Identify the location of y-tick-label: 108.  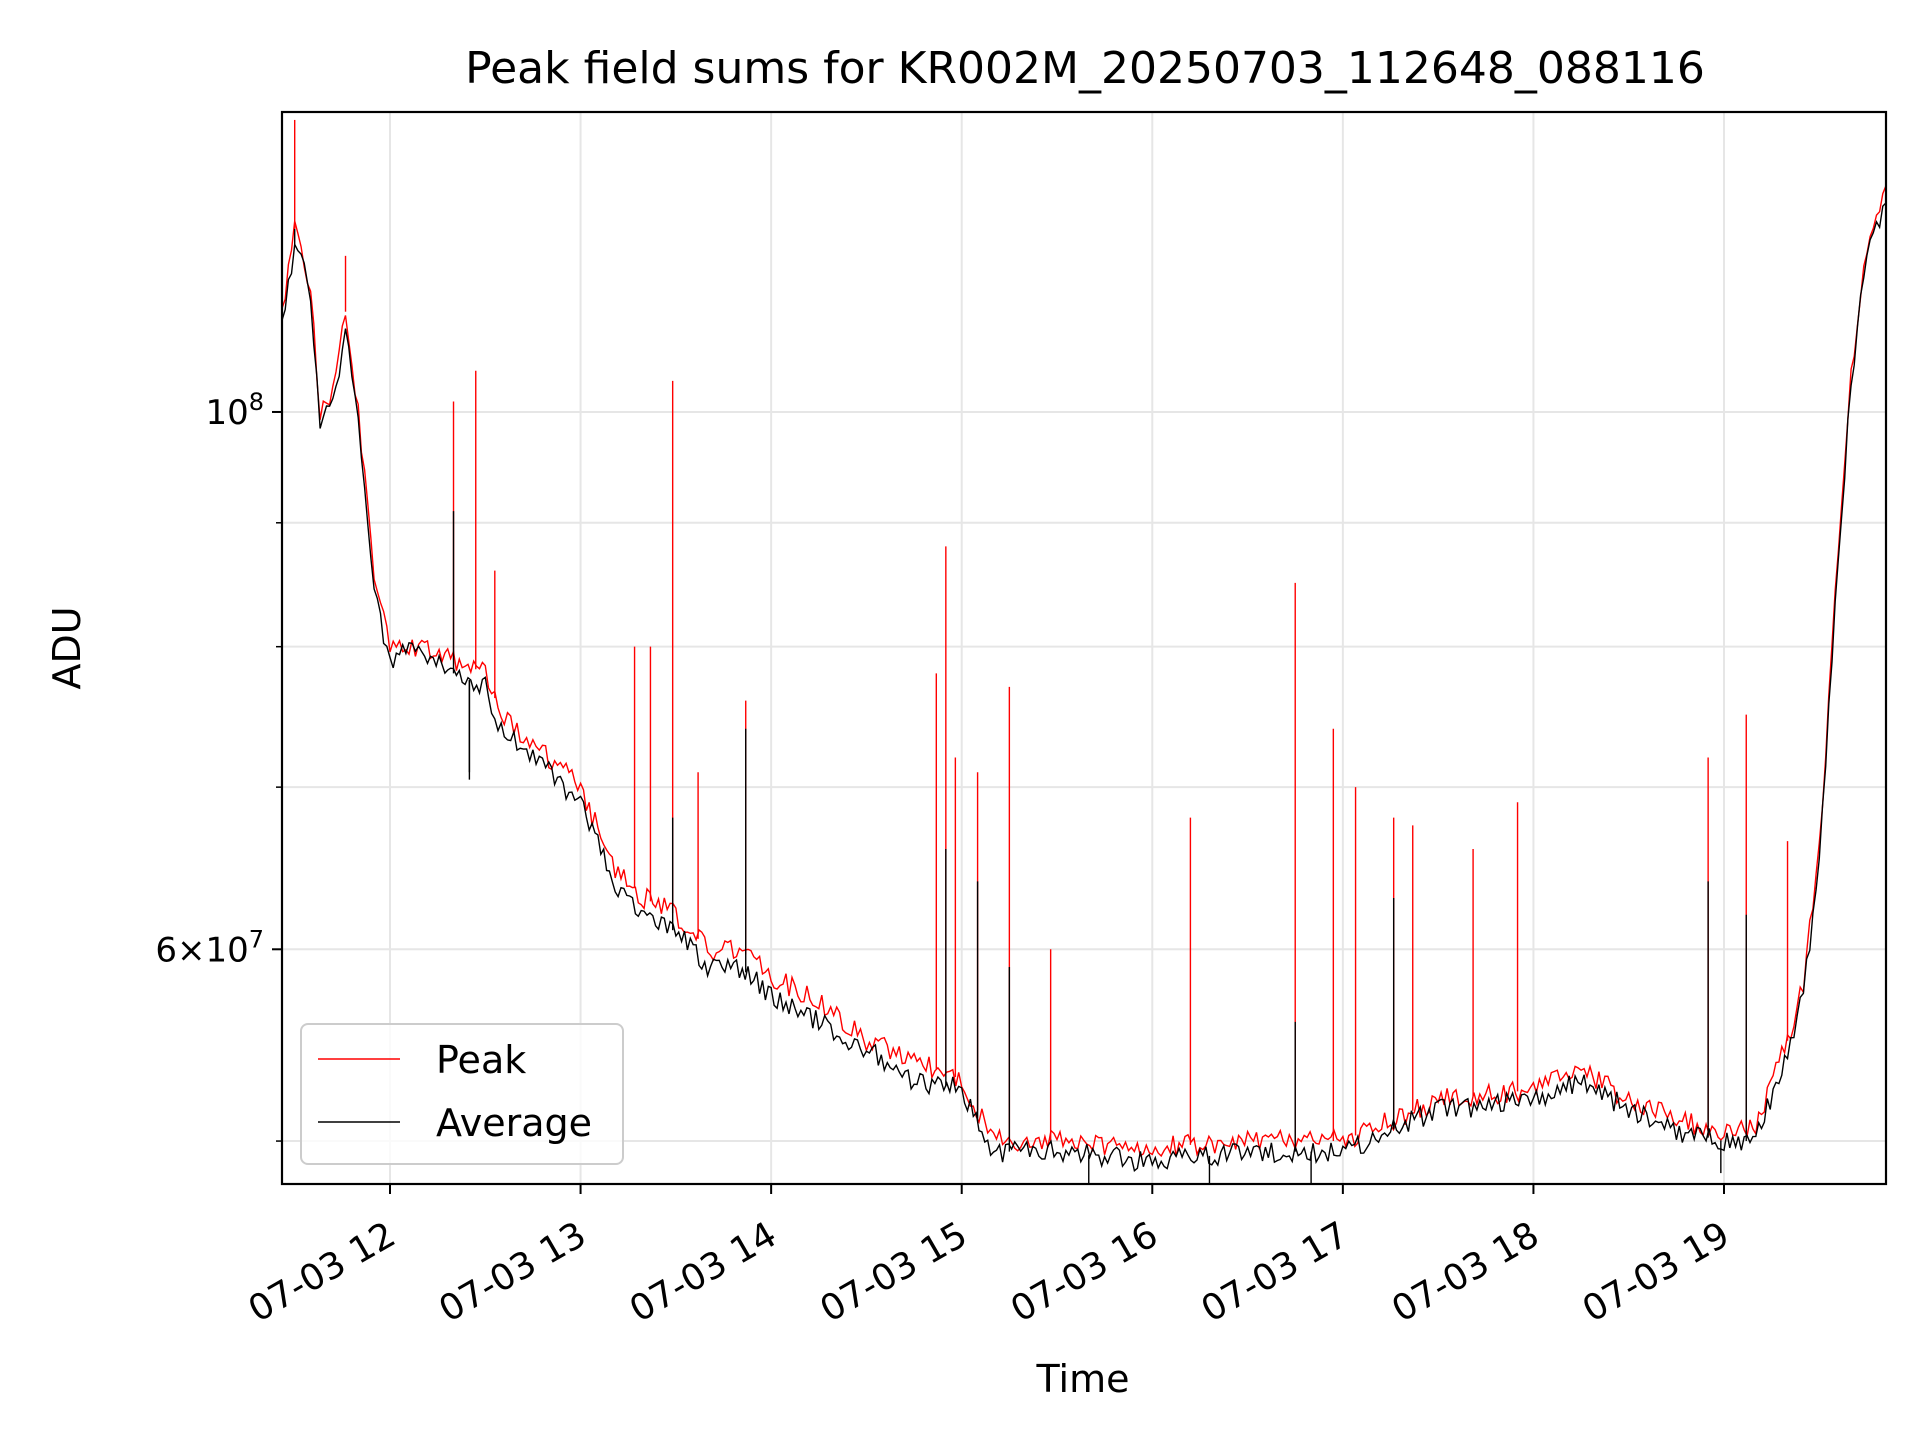
(234, 410).